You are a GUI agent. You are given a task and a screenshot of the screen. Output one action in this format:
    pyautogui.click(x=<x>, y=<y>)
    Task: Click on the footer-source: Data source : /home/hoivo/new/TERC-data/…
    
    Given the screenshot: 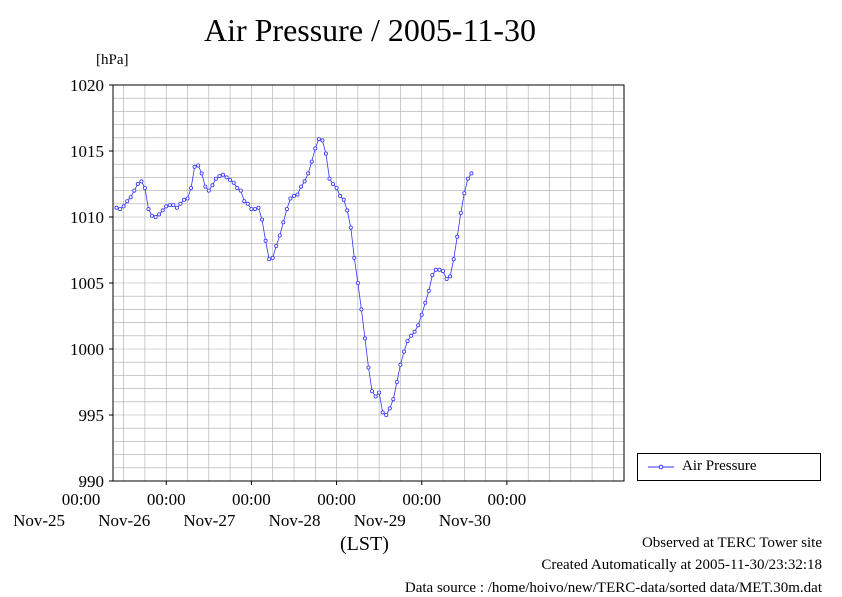 What is the action you would take?
    pyautogui.click(x=613, y=588)
    